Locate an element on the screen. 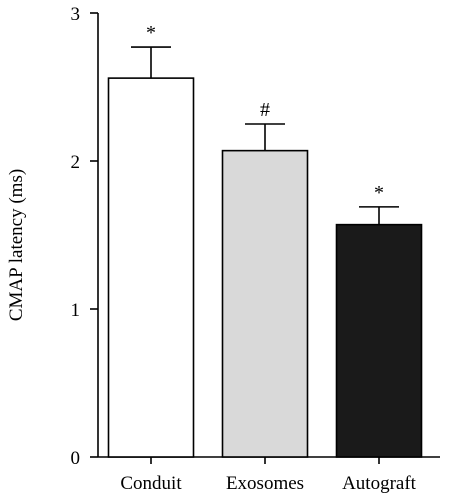  y-tick-label: 3 is located at coordinates (76, 14).